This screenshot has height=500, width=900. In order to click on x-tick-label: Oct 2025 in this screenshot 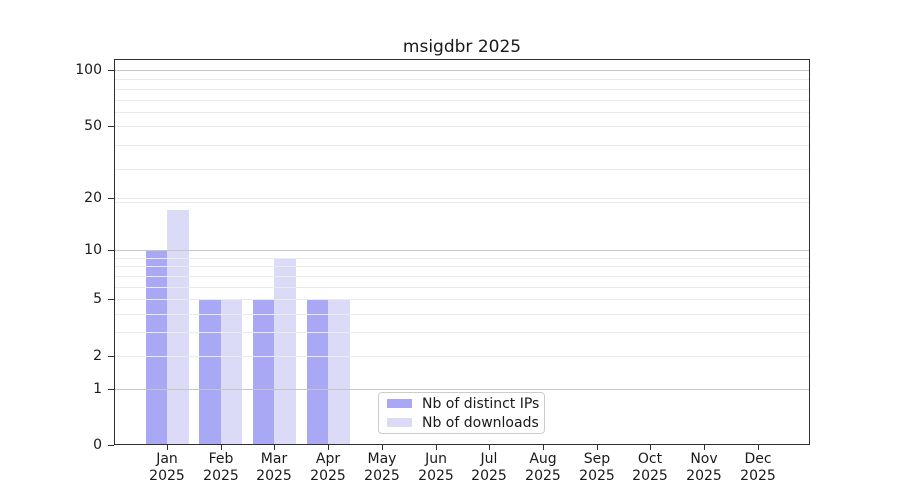, I will do `click(650, 468)`.